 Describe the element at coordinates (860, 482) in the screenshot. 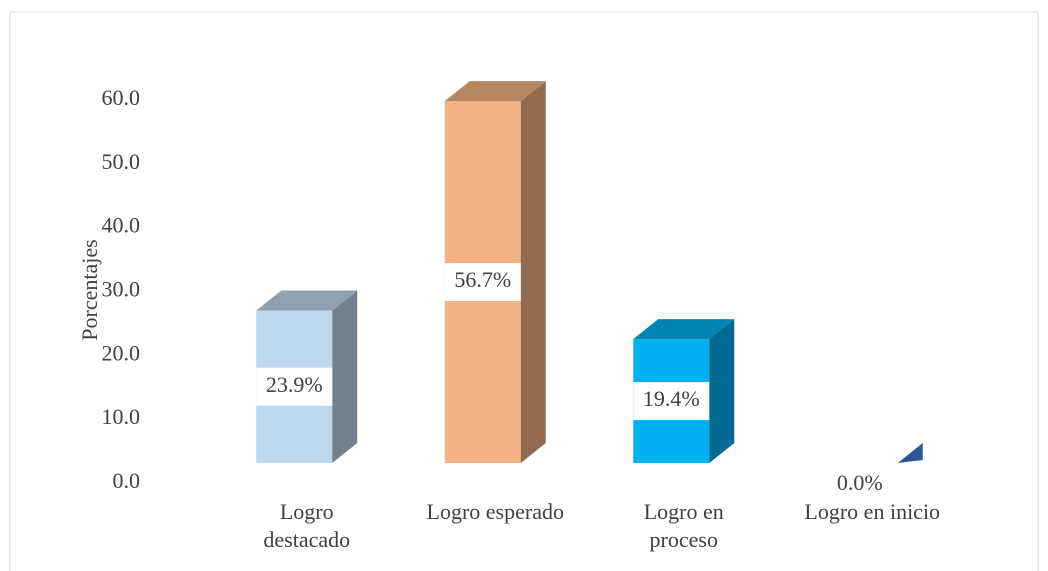

I see `data-label: 0.0%` at that location.